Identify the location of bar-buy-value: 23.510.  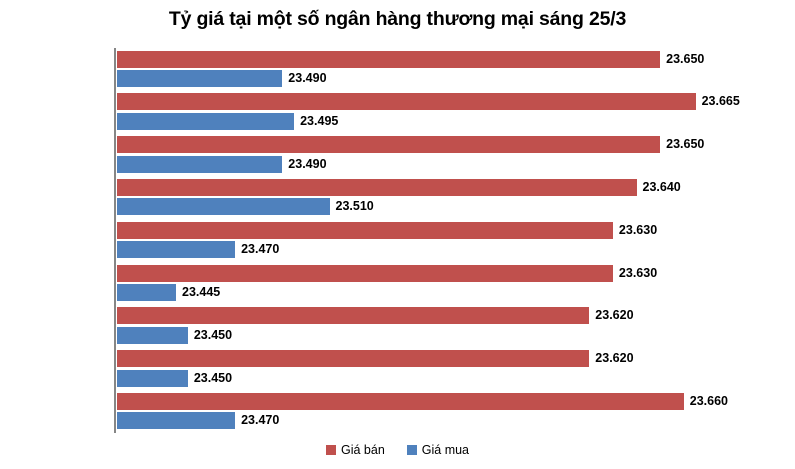
(354, 206).